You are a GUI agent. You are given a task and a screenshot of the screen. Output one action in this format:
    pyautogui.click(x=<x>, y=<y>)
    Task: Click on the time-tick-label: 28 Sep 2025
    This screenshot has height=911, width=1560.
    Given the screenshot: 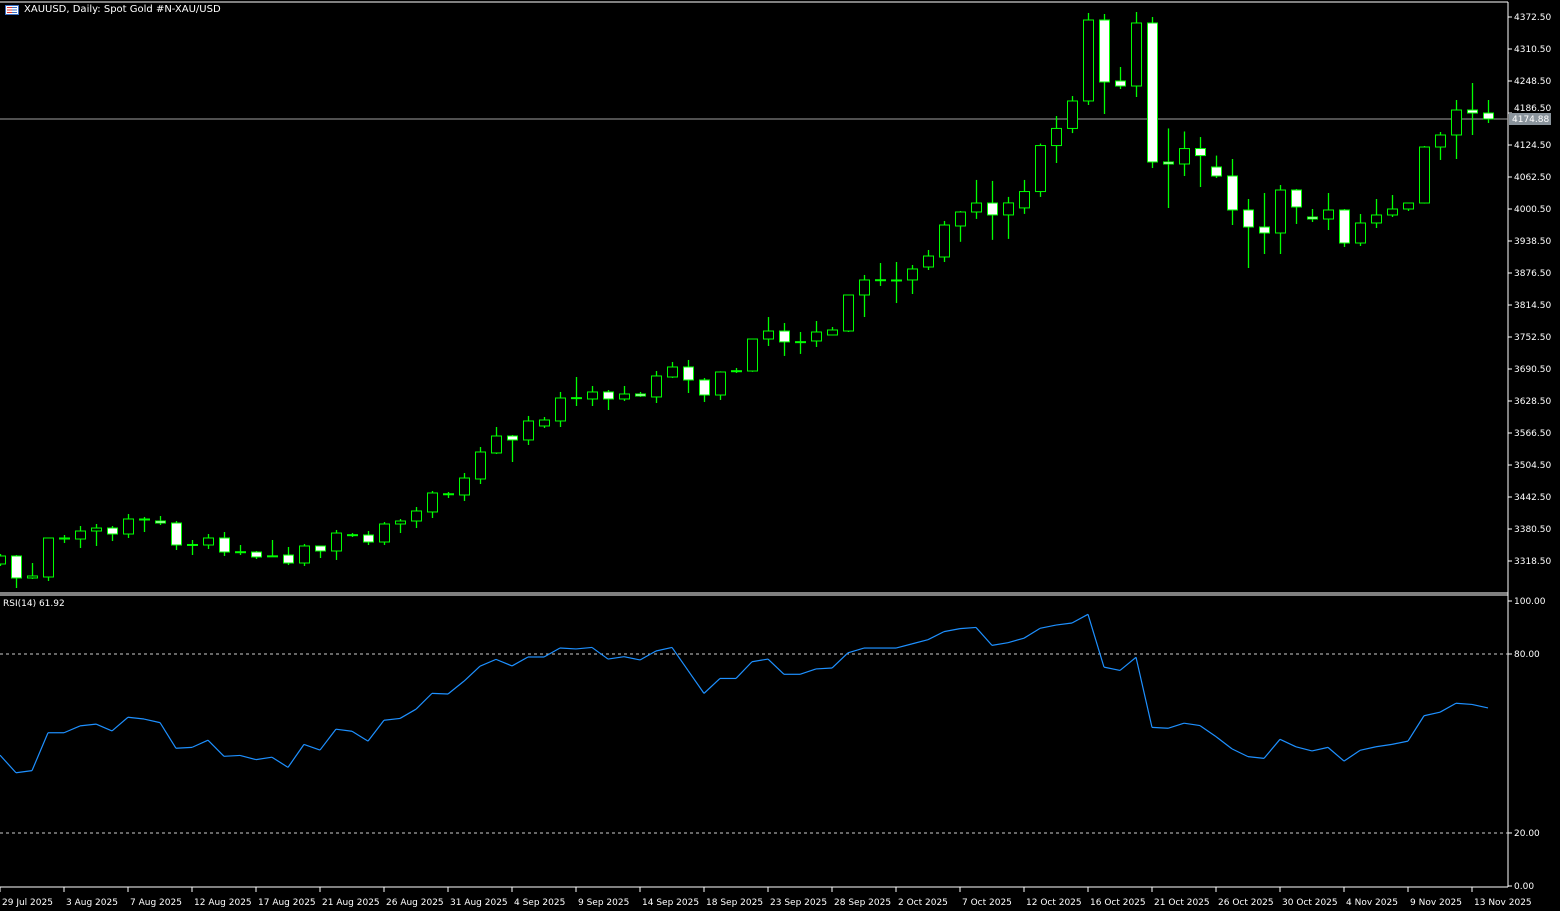 What is the action you would take?
    pyautogui.click(x=862, y=903)
    